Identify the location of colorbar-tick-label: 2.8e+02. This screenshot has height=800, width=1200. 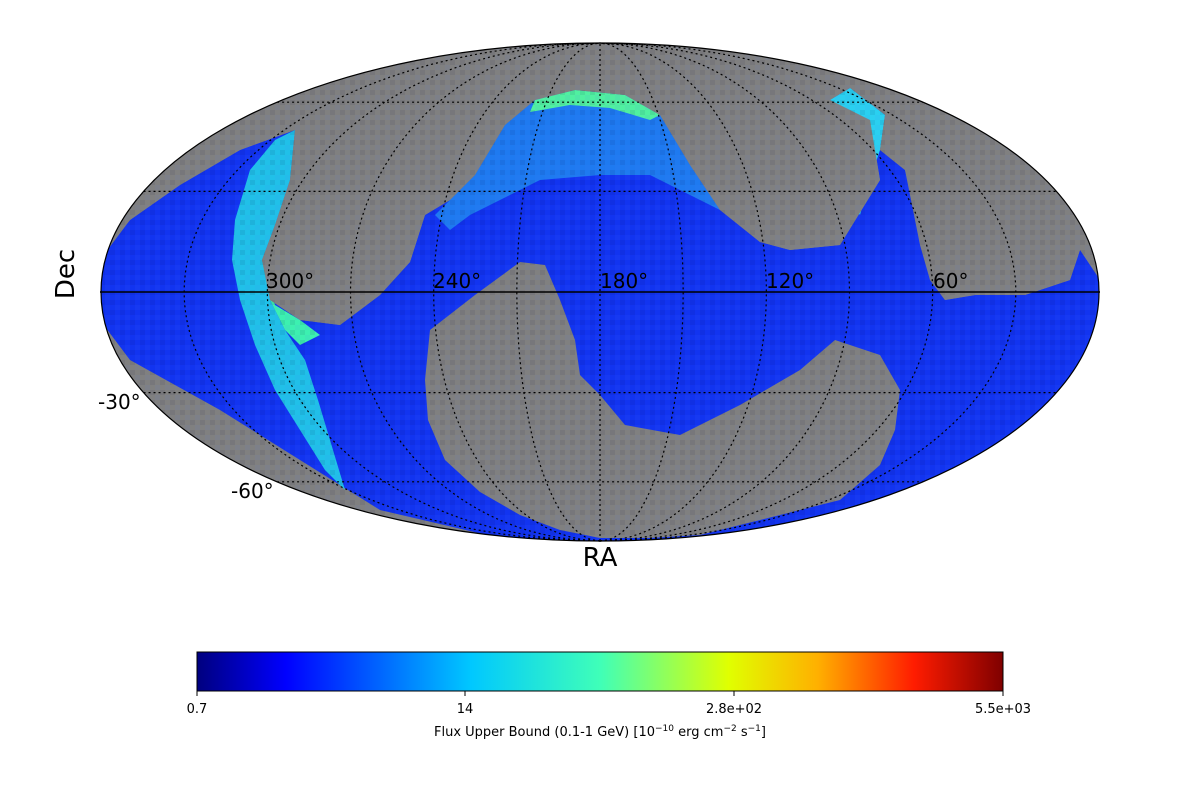
(734, 709).